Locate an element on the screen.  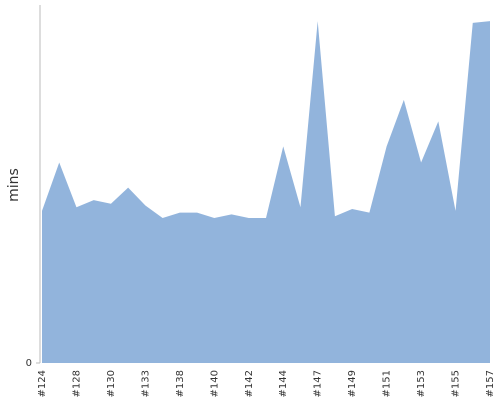
x-tick-label: #138 is located at coordinates (180, 383).